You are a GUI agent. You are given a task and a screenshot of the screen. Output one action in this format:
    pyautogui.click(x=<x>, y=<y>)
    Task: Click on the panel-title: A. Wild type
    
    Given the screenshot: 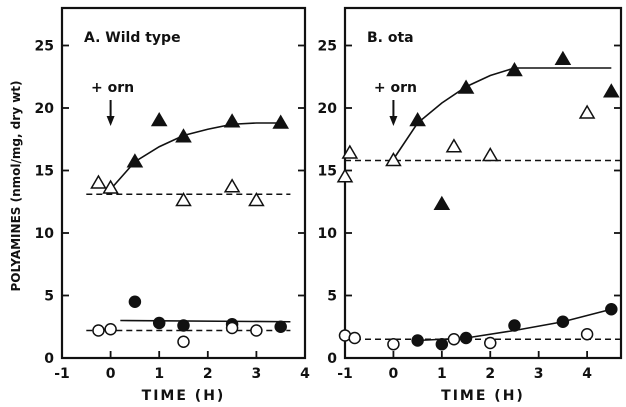 What is the action you would take?
    pyautogui.click(x=132, y=38)
    